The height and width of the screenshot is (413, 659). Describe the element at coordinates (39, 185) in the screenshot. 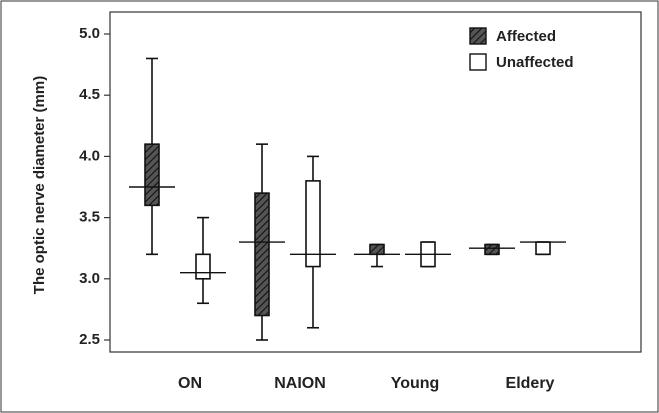

I see `y-axis-title: The optic nerve diameter (mm)` at that location.